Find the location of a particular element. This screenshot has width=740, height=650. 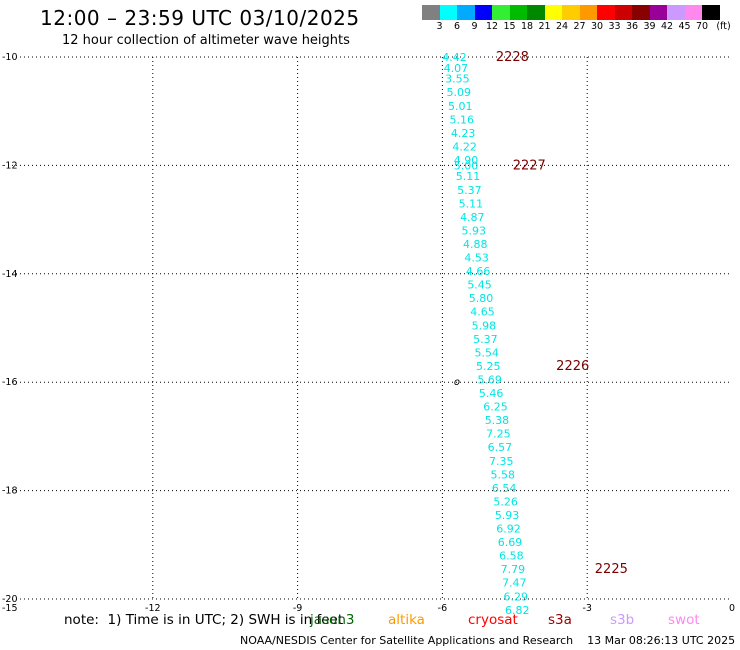

pass-number-label: 2225 is located at coordinates (611, 569).